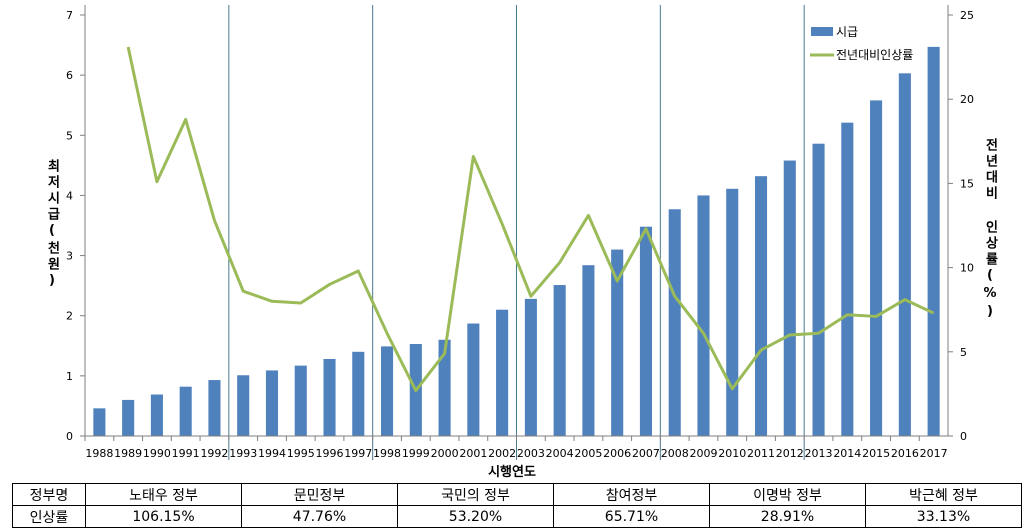 This screenshot has height=529, width=1035. What do you see at coordinates (99, 453) in the screenshot?
I see `x-tick-label: 1988` at bounding box center [99, 453].